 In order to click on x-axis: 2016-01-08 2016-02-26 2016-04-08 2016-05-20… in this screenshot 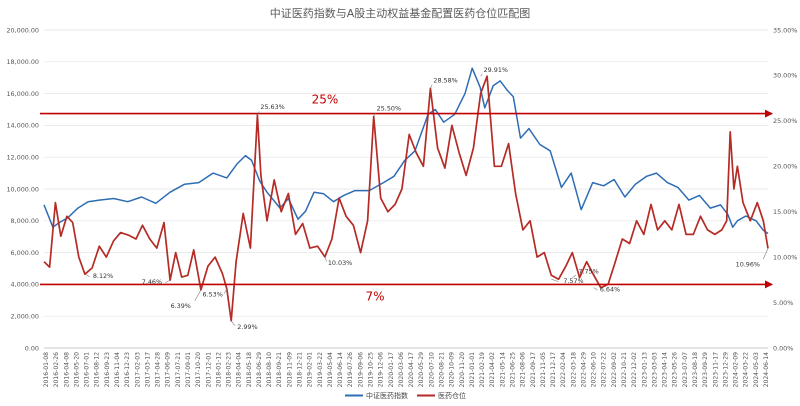, I will do `click(406, 367)`.